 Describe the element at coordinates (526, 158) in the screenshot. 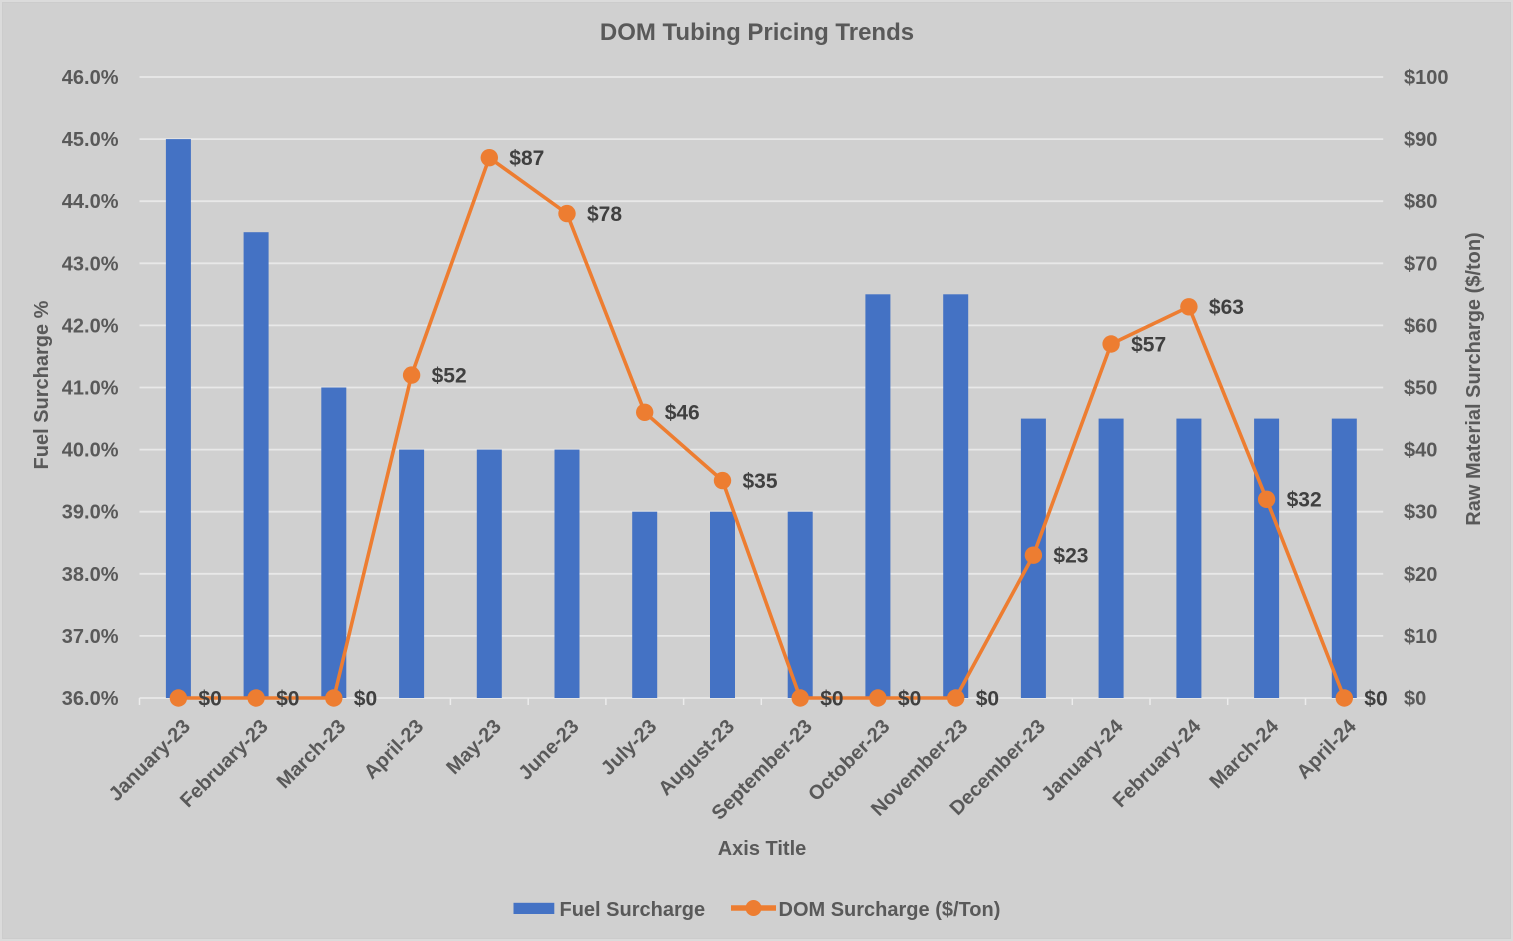

I see `svg-text: $87` at that location.